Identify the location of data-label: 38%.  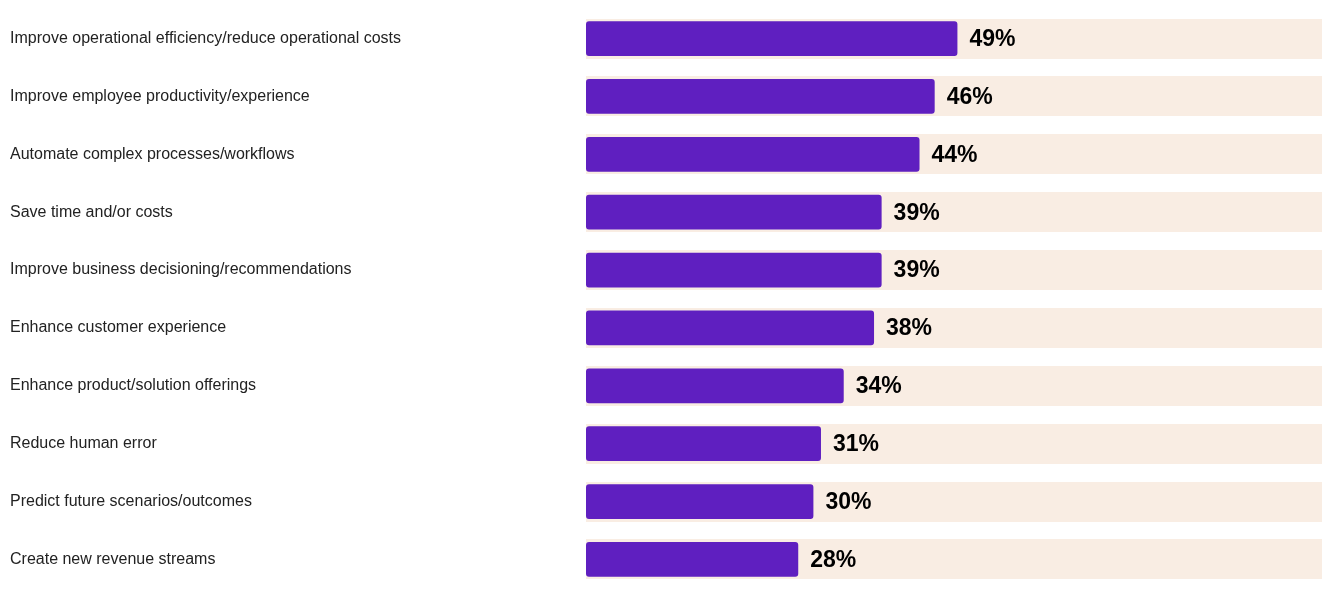
(909, 327).